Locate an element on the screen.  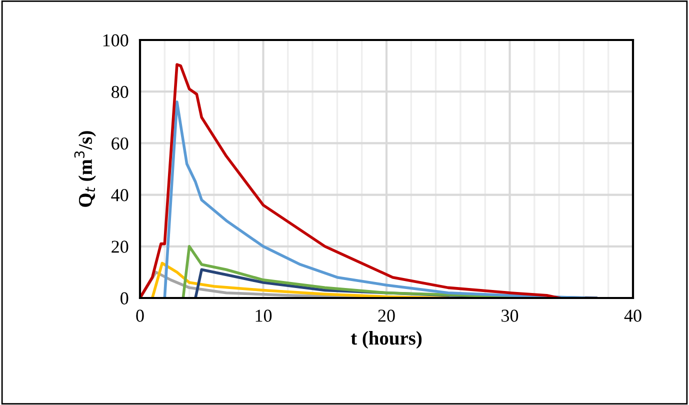
x-tick-label: 0 is located at coordinates (140, 316).